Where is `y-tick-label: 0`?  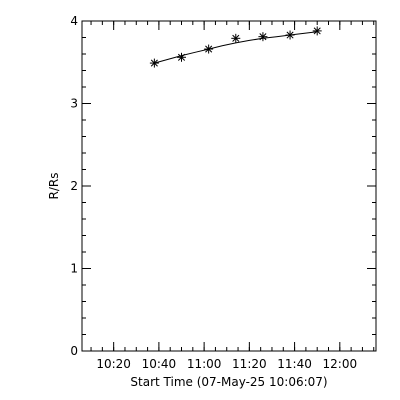
y-tick-label: 0 is located at coordinates (74, 351).